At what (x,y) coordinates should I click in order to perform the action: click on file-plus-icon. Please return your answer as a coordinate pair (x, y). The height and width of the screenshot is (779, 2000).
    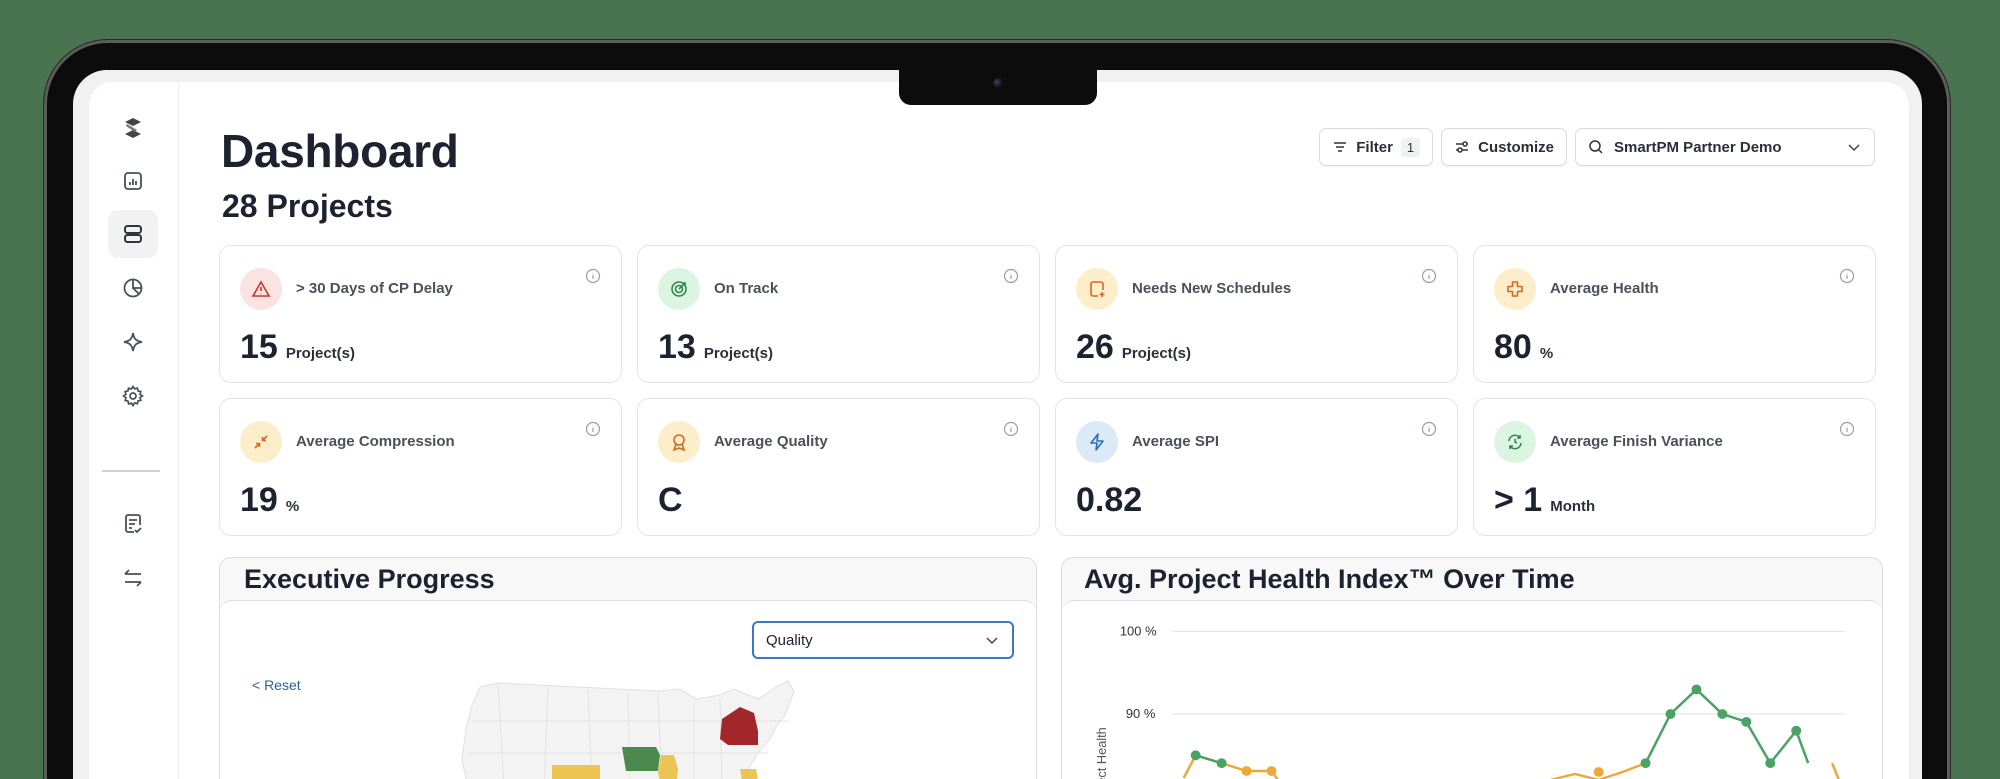
    Looking at the image, I should click on (1097, 289).